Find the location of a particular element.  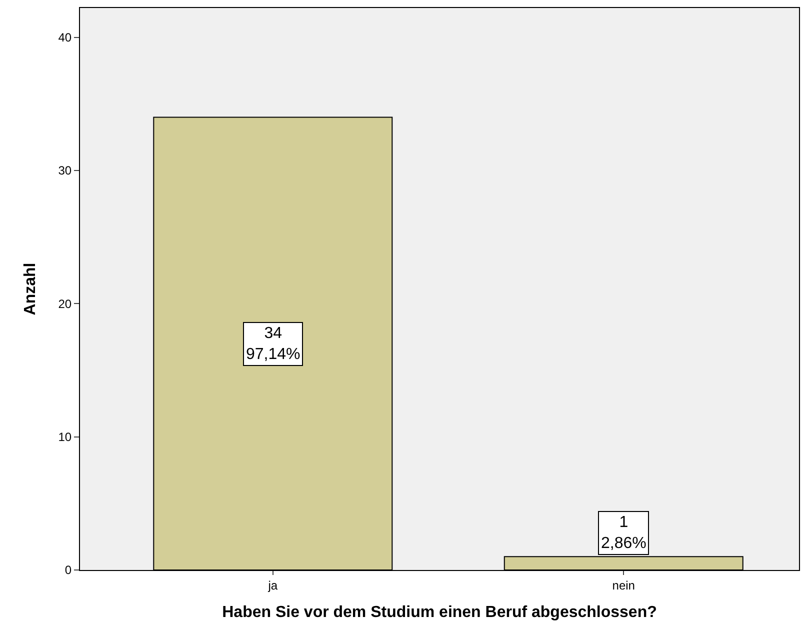

data-label: 34 97,14% is located at coordinates (273, 344).